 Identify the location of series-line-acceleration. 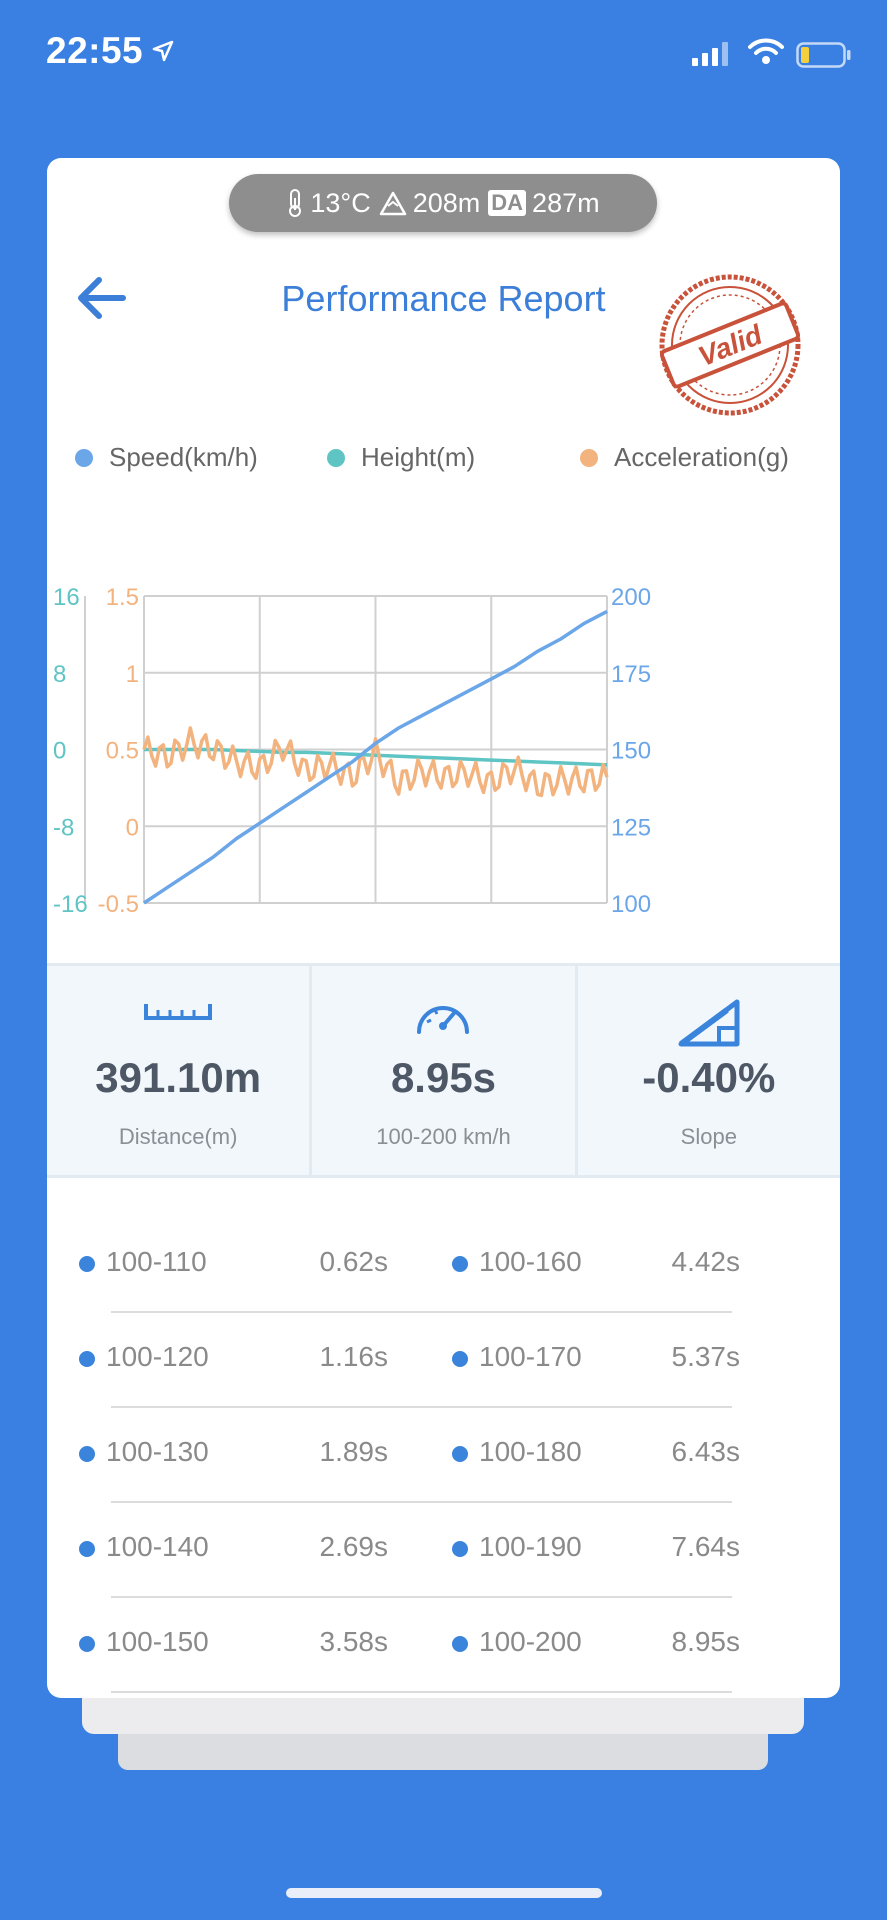
(375, 762).